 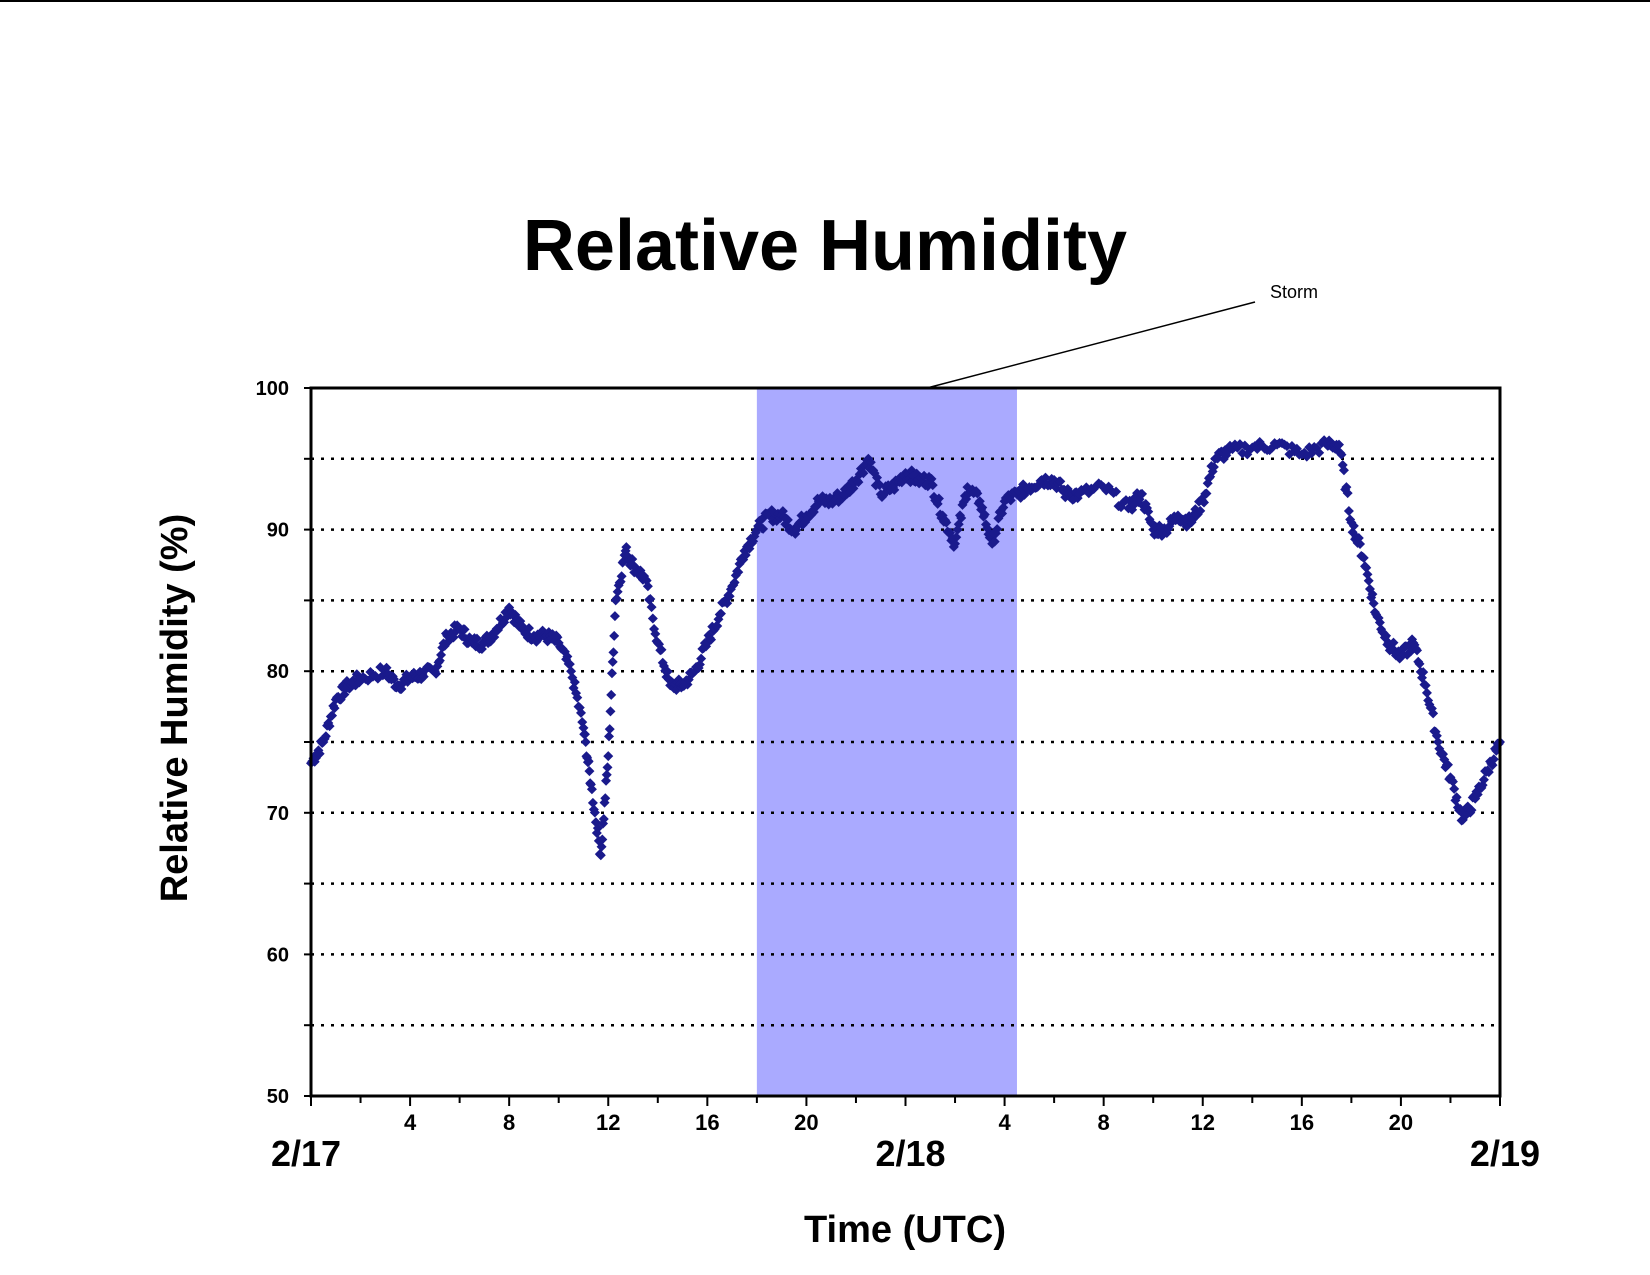 What do you see at coordinates (905, 1230) in the screenshot?
I see `x-axis-label: Time (UTC)` at bounding box center [905, 1230].